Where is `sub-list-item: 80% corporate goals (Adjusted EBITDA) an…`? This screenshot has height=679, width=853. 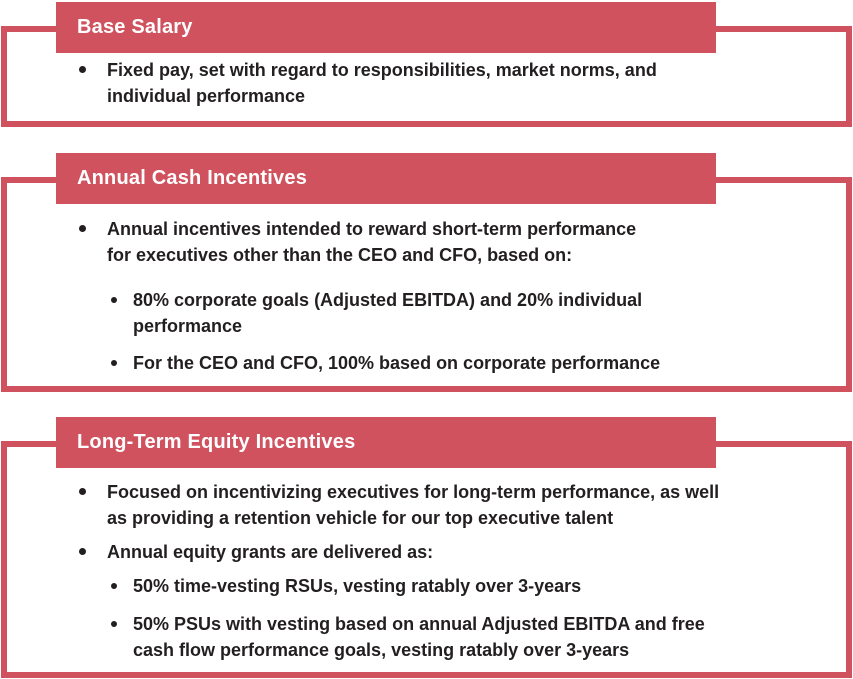 sub-list-item: 80% corporate goals (Adjusted EBITDA) an… is located at coordinates (458, 313).